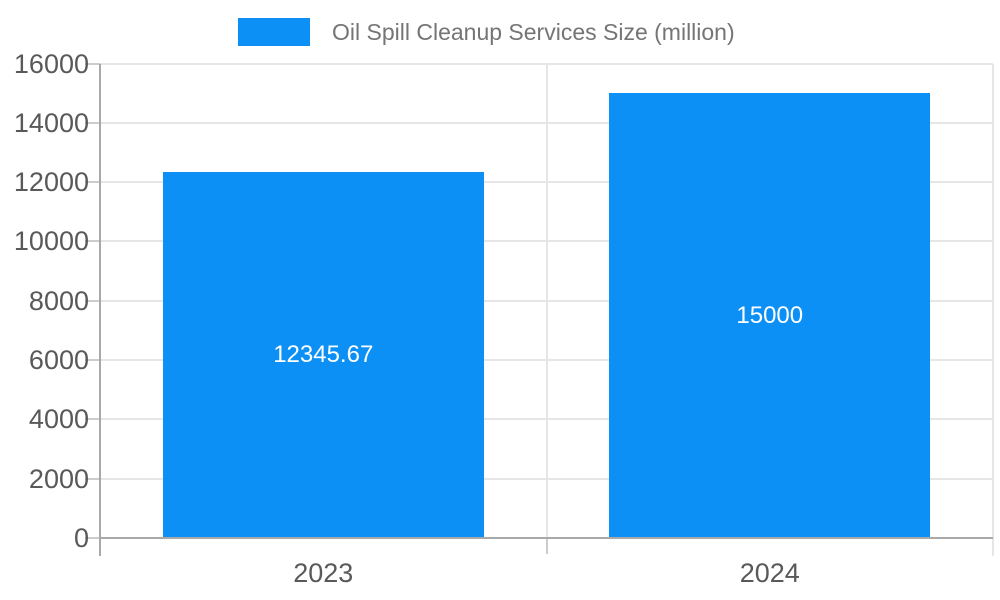  What do you see at coordinates (51, 63) in the screenshot?
I see `y-axis-tick-label: 16000` at bounding box center [51, 63].